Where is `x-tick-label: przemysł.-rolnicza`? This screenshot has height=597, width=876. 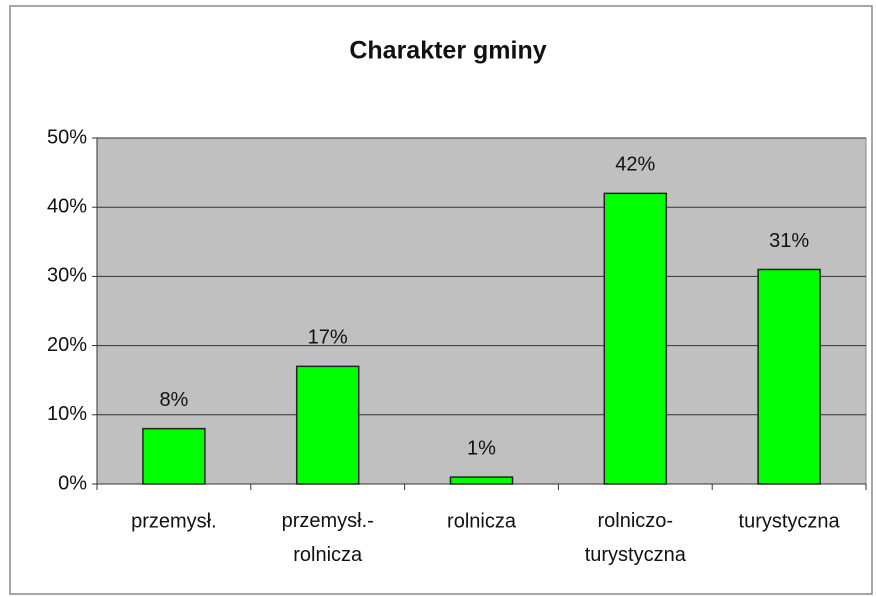
x-tick-label: przemysł.-rolnicza is located at coordinates (328, 538).